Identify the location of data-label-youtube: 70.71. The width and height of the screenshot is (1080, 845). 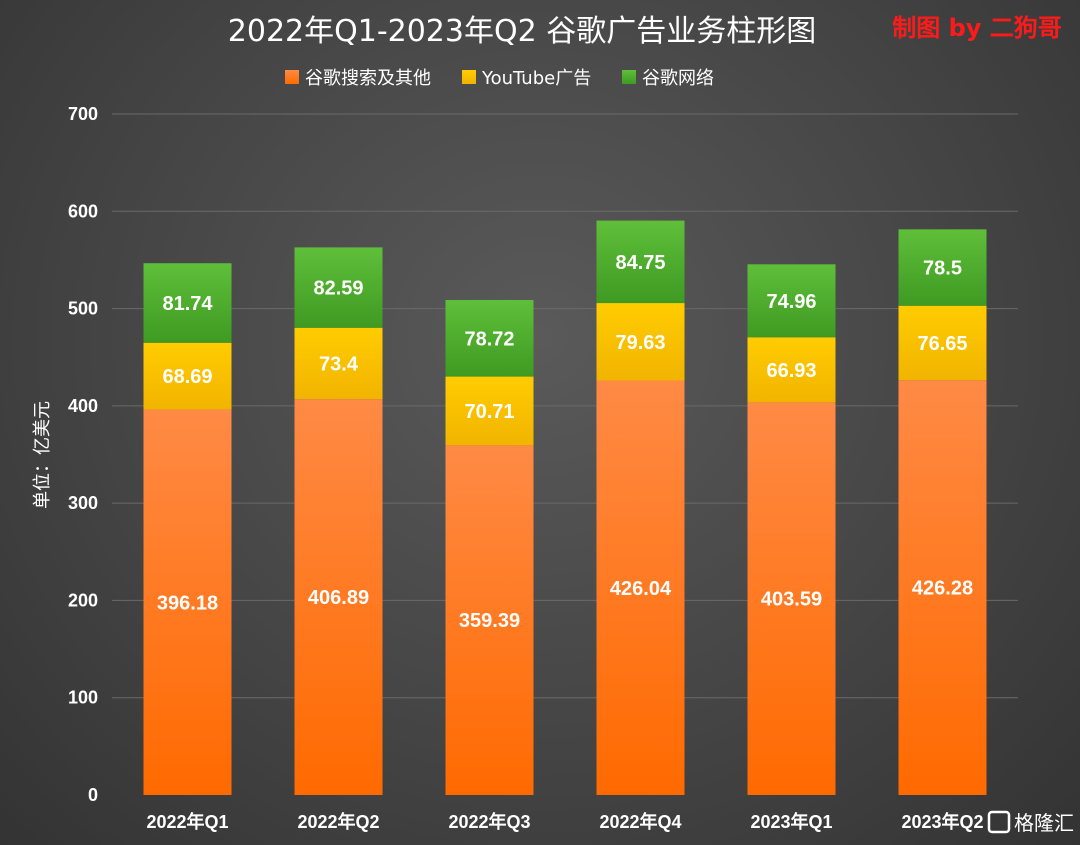
(489, 412).